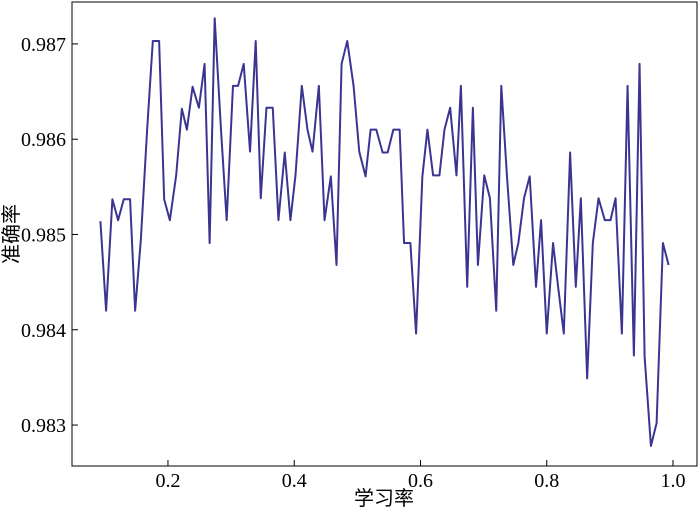  I want to click on y-axis-label: 准确率, so click(11, 234).